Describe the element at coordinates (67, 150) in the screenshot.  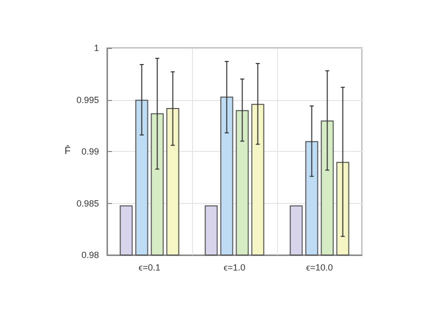
I see `y-axis-title: F̂` at that location.